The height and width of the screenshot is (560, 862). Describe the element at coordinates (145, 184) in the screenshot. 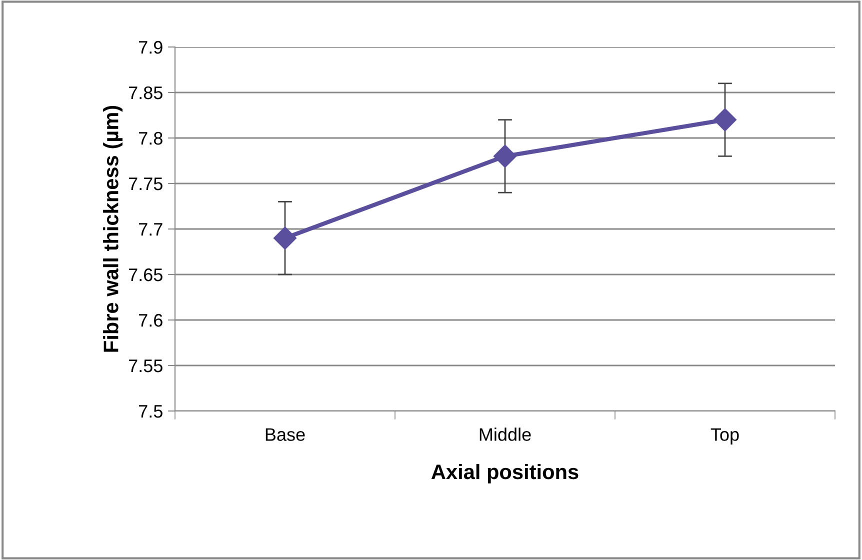

I see `y-tick-label: 7.75` at that location.